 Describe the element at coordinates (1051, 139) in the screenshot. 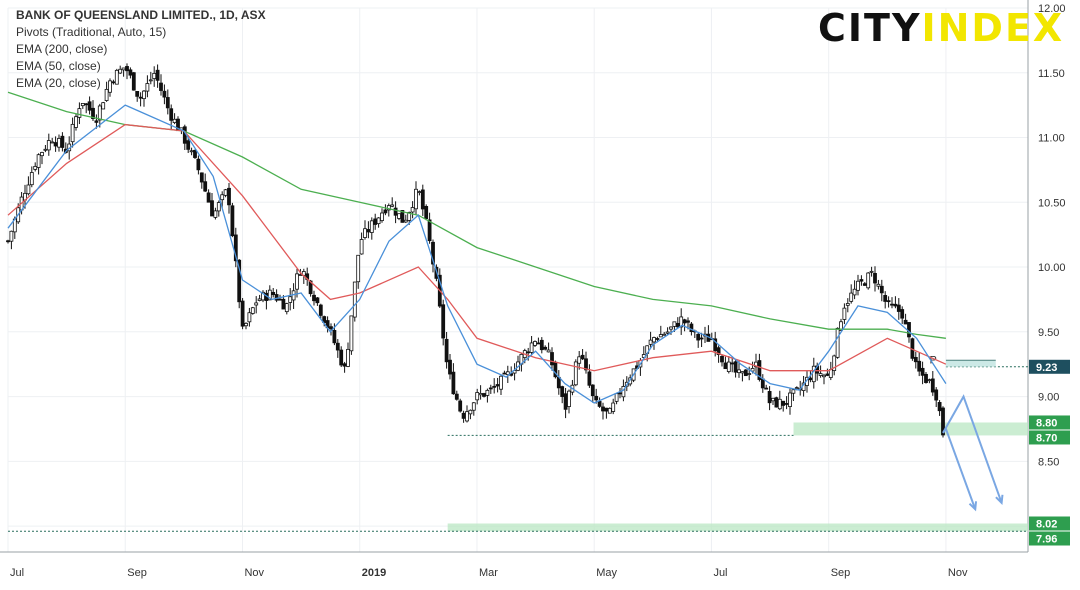

I see `y-tick-label: 11.00` at that location.